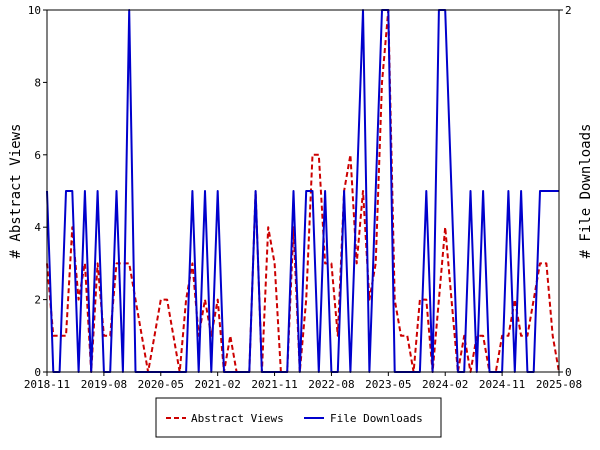  What do you see at coordinates (37, 227) in the screenshot?
I see `y-left-tick-label: 4` at bounding box center [37, 227].